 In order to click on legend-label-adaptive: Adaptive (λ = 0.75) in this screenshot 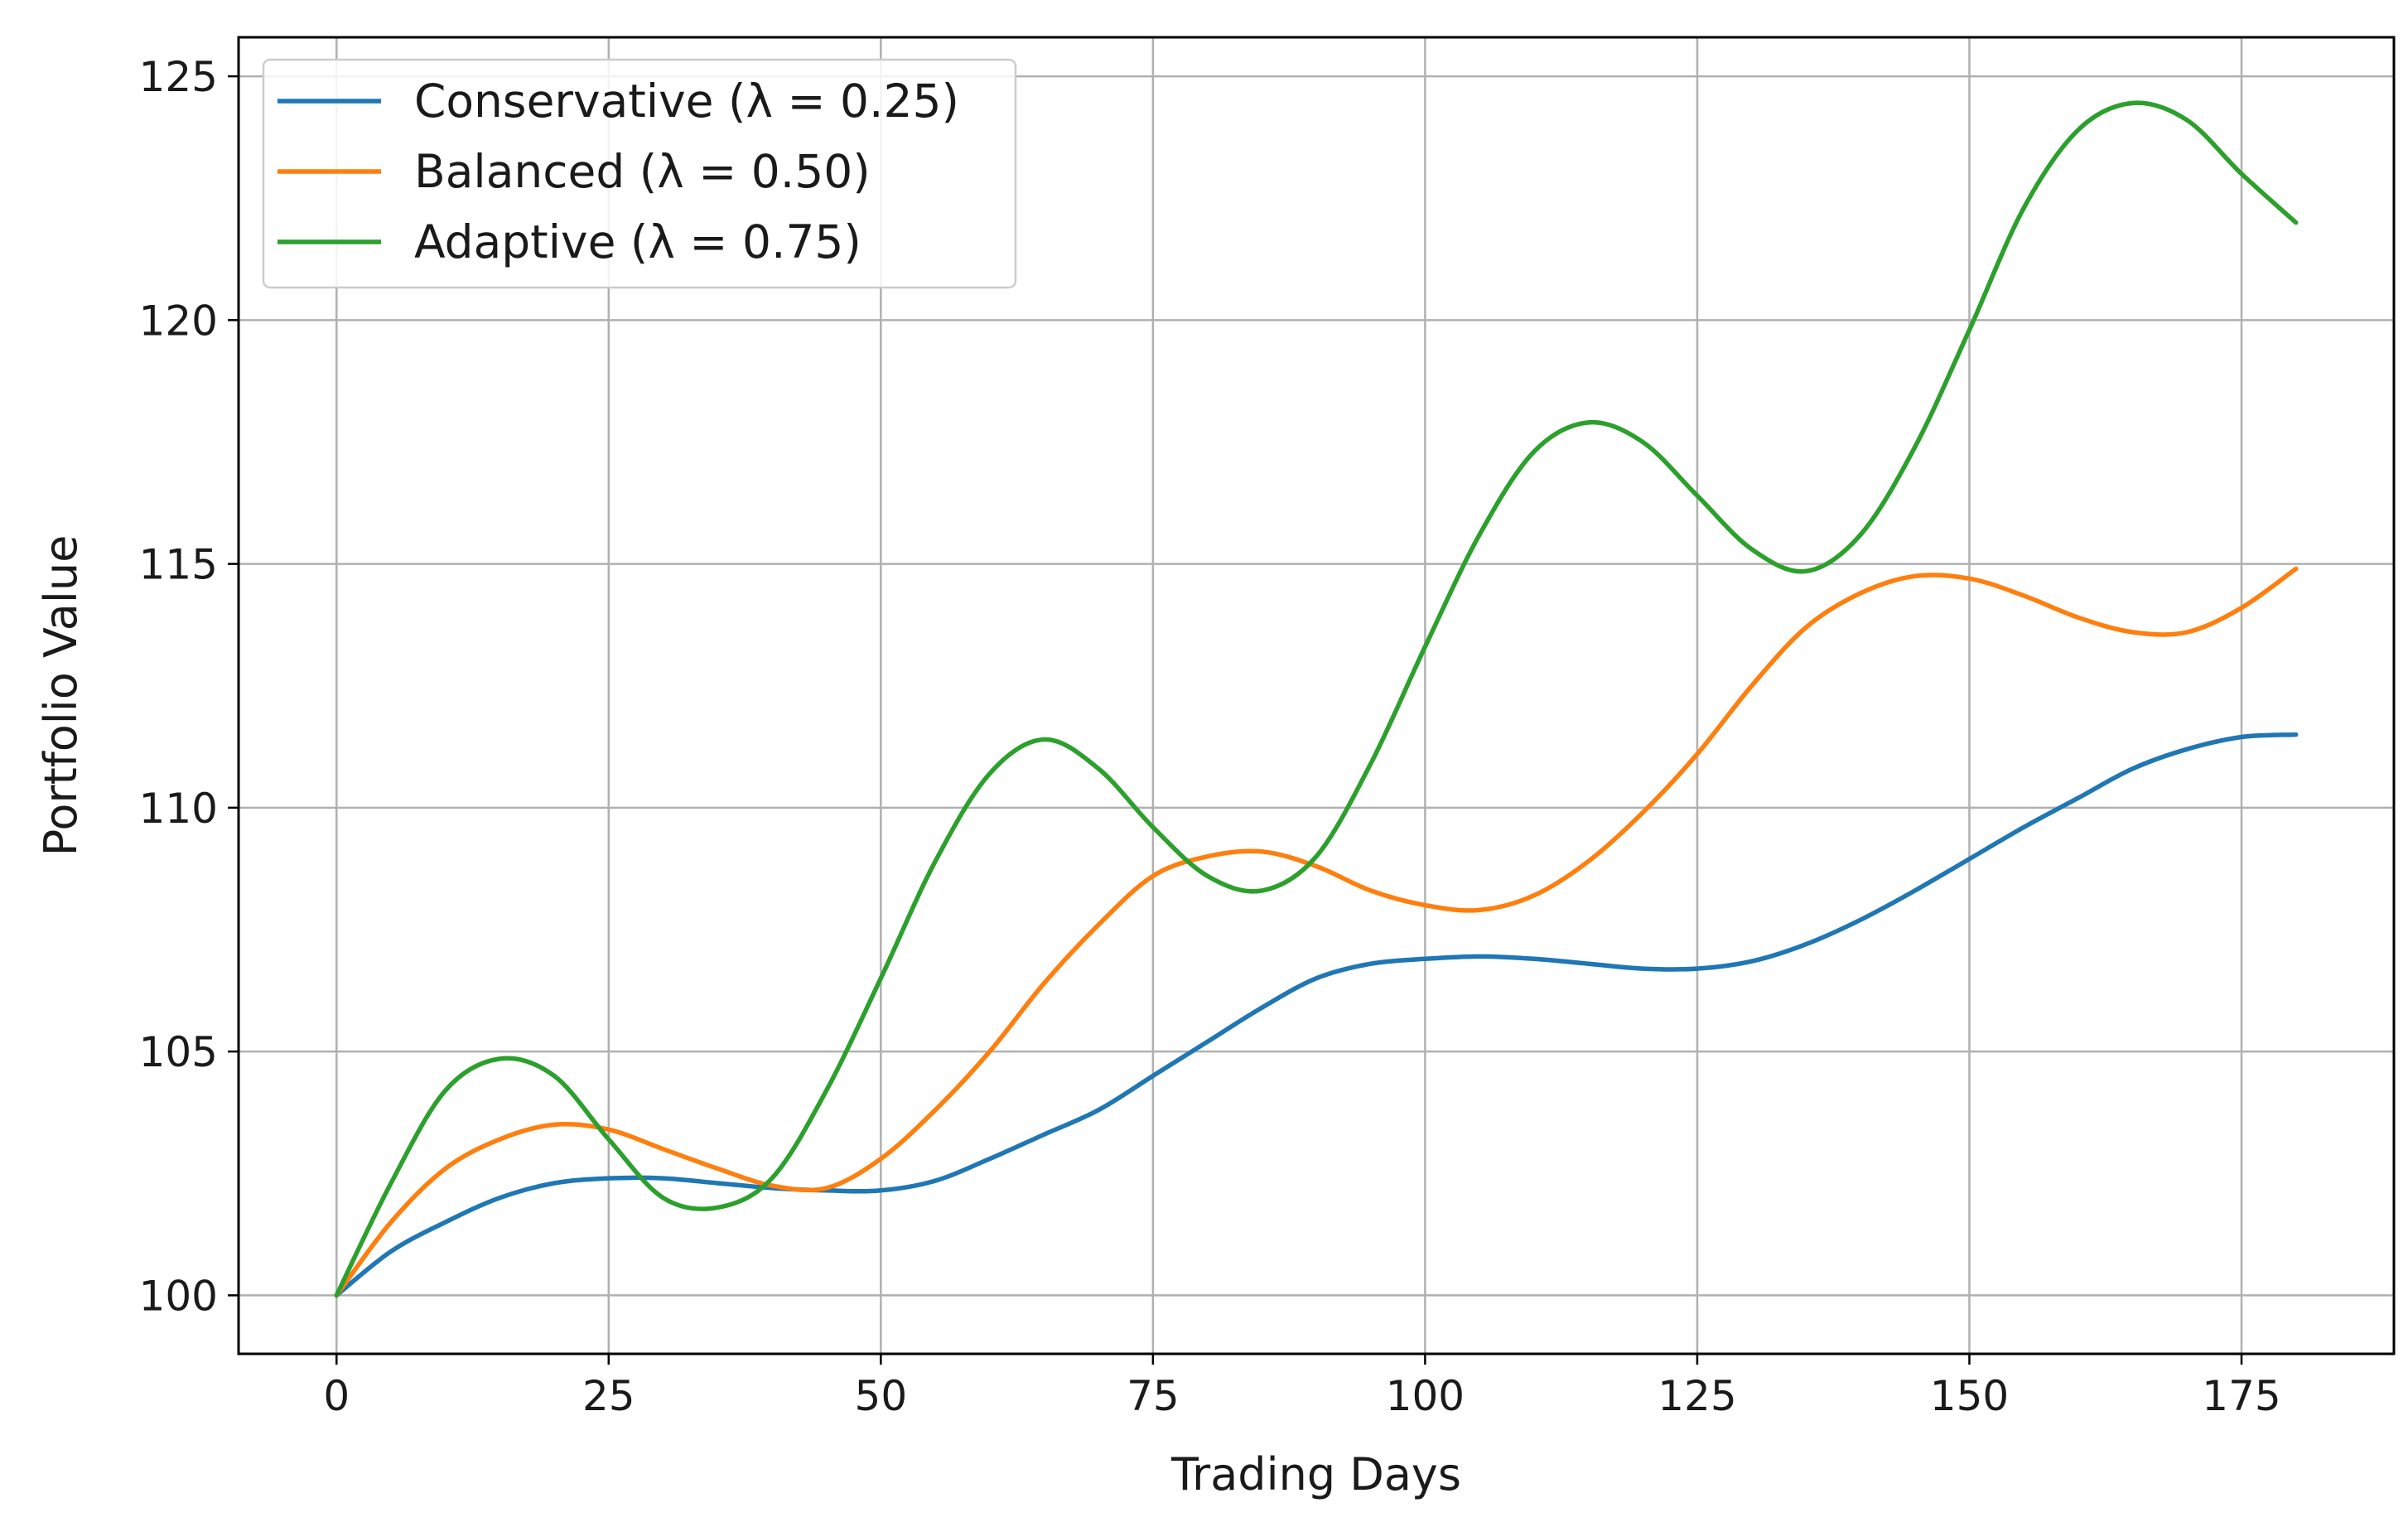, I will do `click(637, 241)`.